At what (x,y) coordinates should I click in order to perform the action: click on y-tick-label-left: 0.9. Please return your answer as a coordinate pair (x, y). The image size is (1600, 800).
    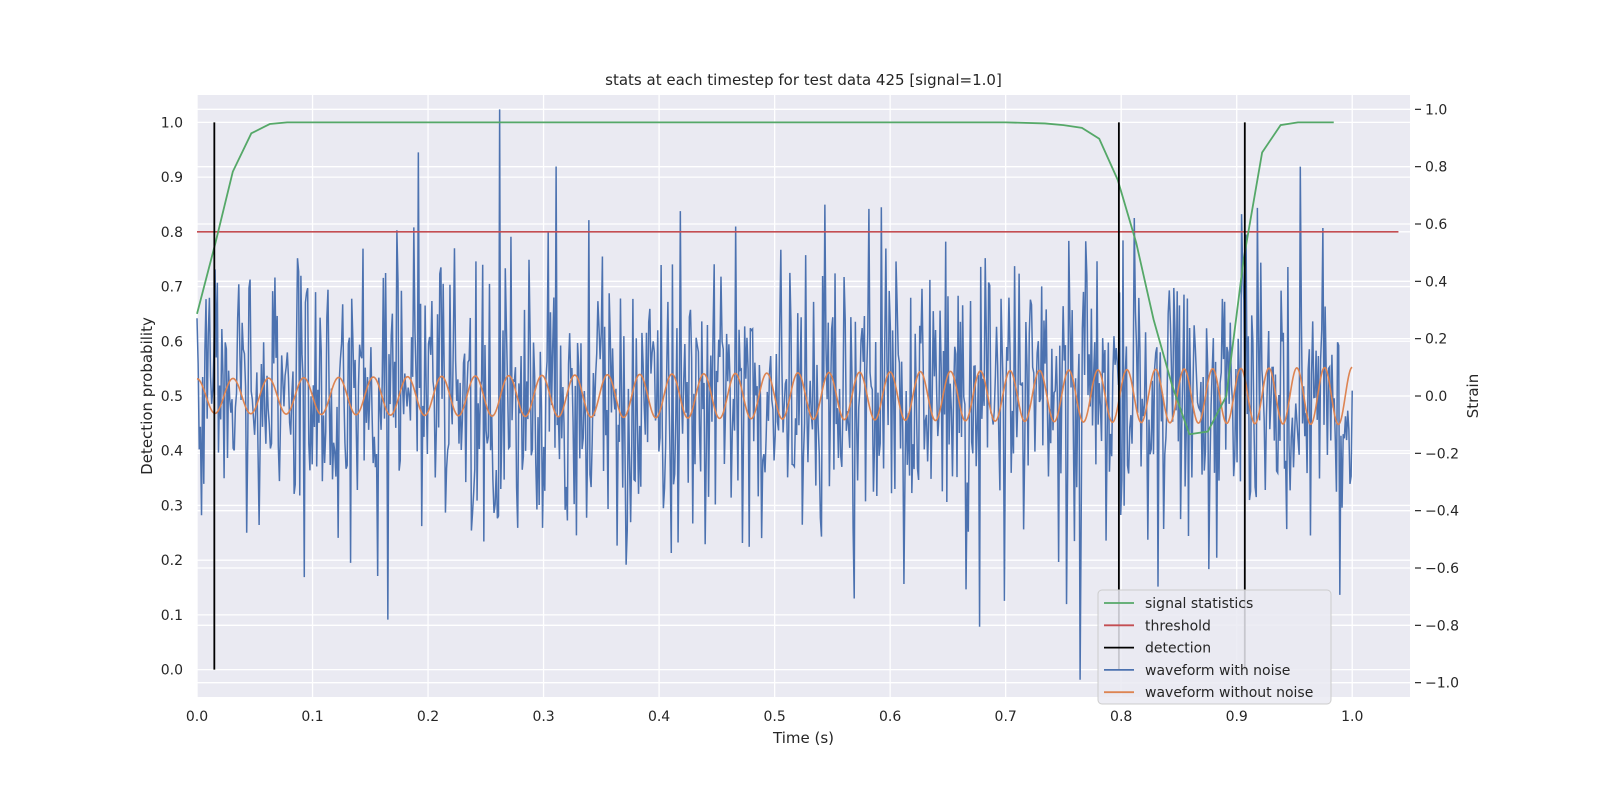
    Looking at the image, I should click on (172, 178).